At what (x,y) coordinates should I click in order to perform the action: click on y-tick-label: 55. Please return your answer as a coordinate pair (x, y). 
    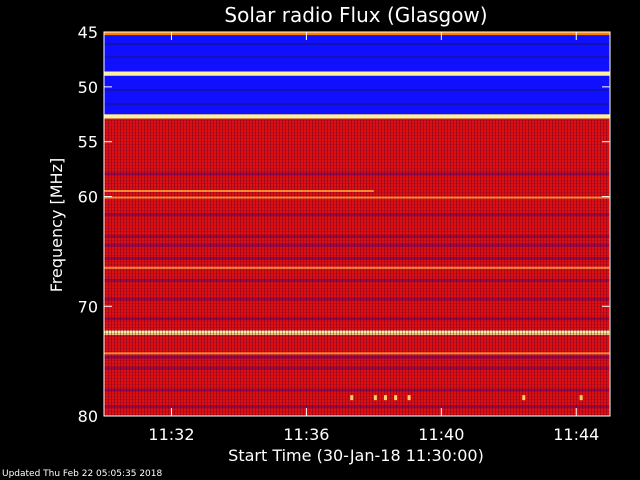
    Looking at the image, I should click on (88, 142).